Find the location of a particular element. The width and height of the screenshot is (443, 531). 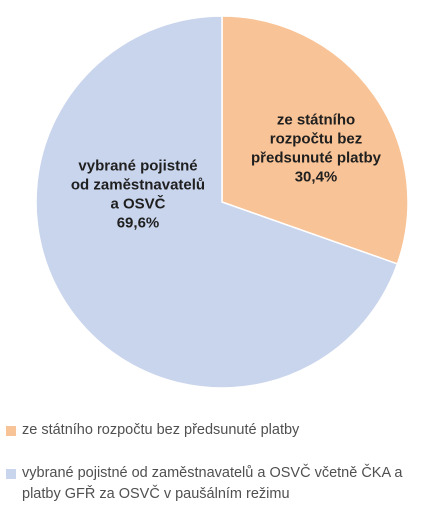

slice-label-line: od zaměstnavatelů is located at coordinates (138, 185).